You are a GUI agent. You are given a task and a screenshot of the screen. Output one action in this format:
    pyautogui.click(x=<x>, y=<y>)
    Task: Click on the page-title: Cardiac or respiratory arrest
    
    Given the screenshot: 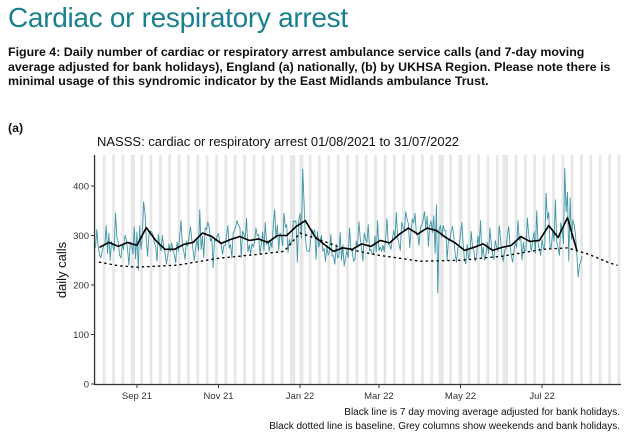 What is the action you would take?
    pyautogui.click(x=178, y=17)
    